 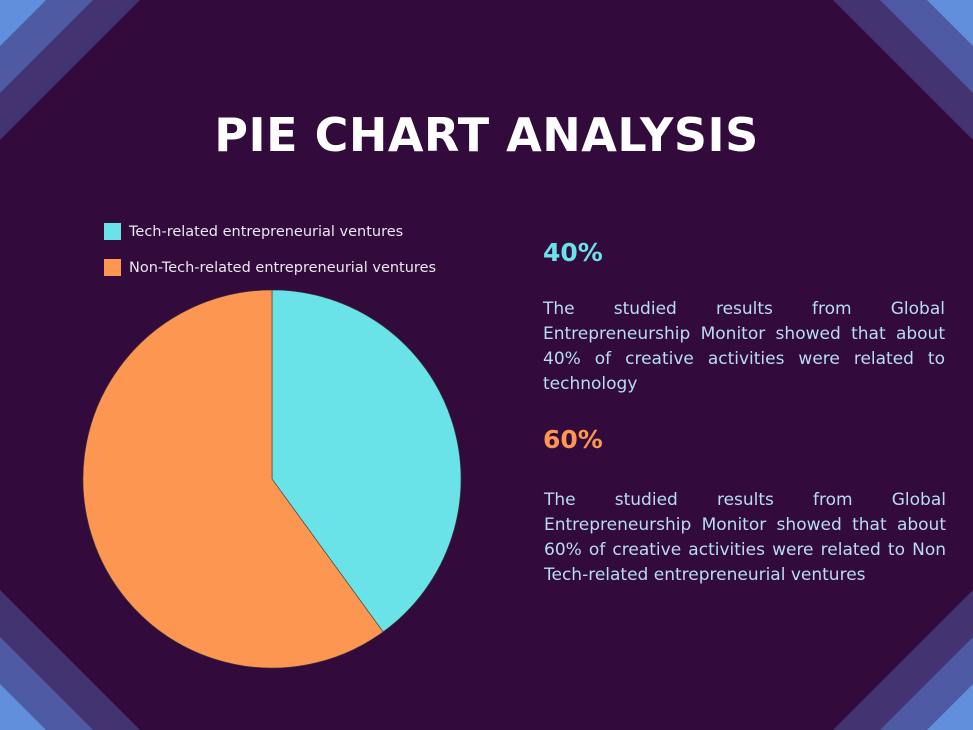 I want to click on corner-bottom-right, so click(x=903, y=660).